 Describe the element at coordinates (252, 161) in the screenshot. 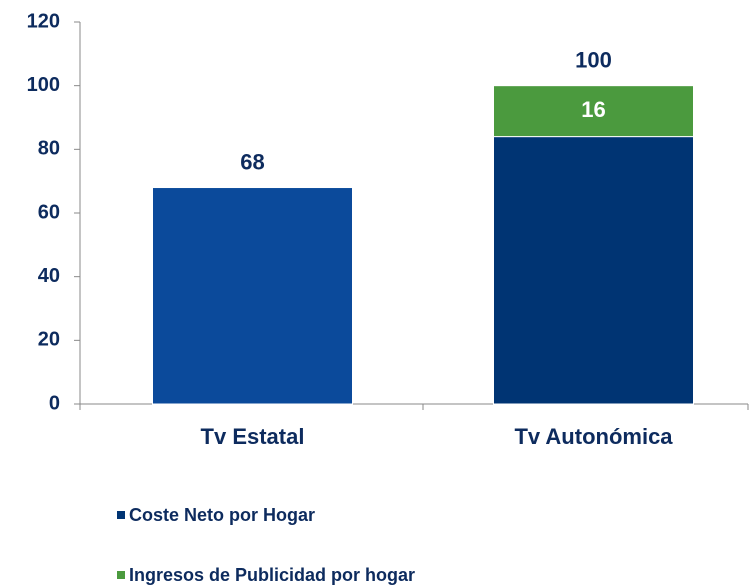

I see `total-label: 68` at that location.